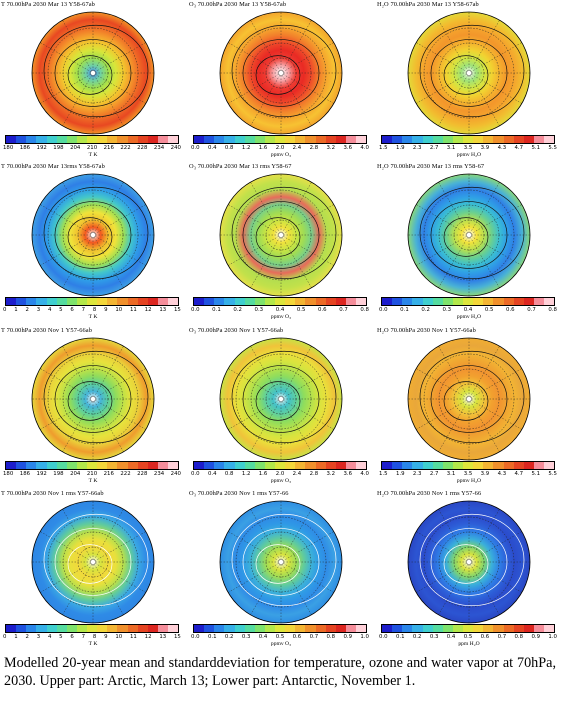 The width and height of the screenshot is (561, 724). I want to click on panel-title: O₃ 70.00hPa 2030 Mar 13 Y58-67ab, so click(238, 4).